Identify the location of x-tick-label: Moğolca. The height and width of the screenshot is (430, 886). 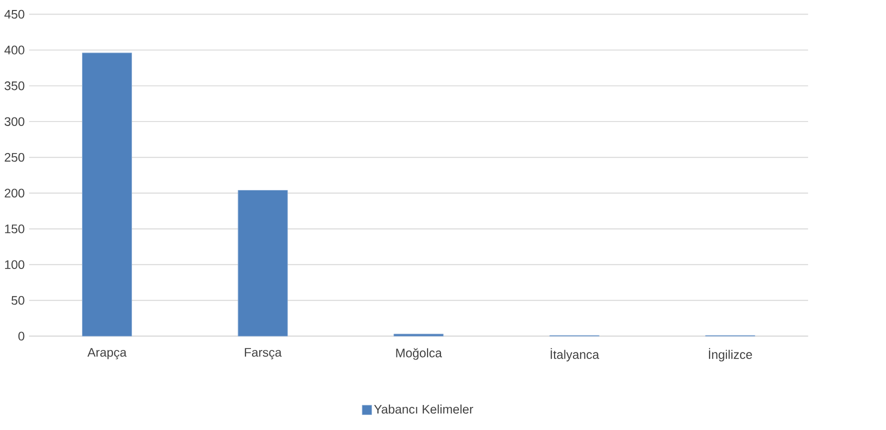
(419, 354).